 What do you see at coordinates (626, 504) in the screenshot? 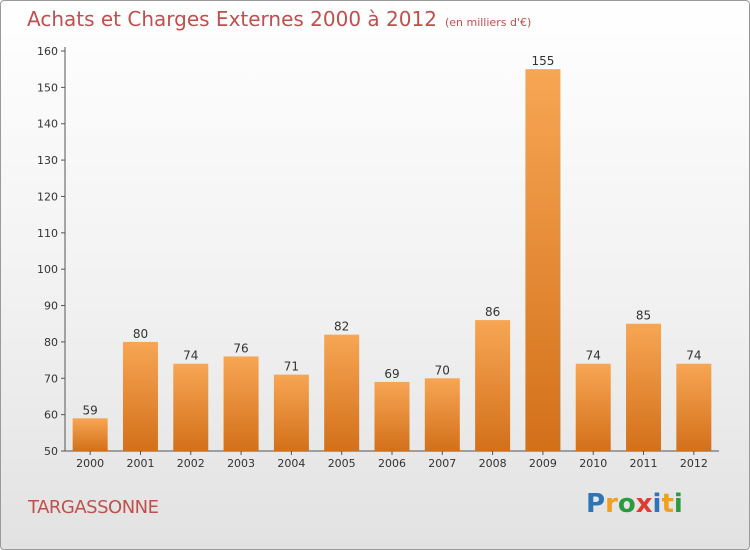
I see `logo-letter: o` at bounding box center [626, 504].